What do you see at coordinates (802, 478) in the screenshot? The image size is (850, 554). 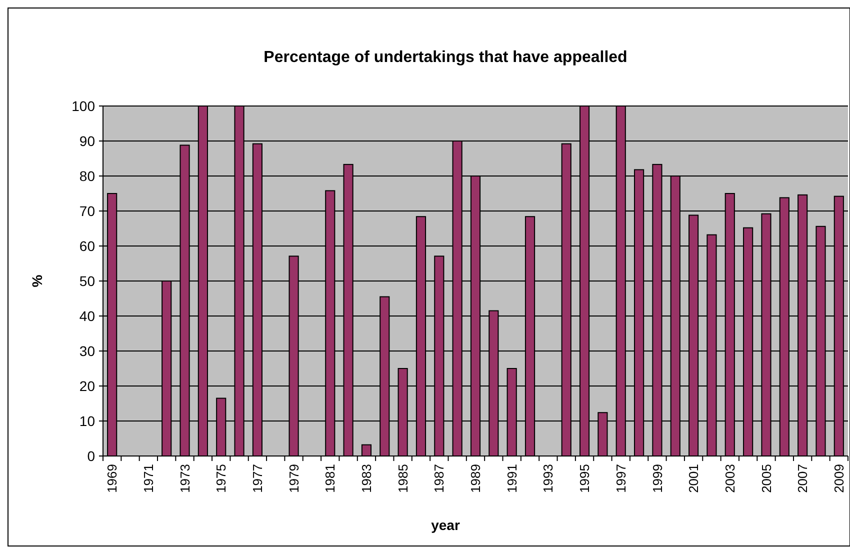 I see `x-tick-label: 2007` at bounding box center [802, 478].